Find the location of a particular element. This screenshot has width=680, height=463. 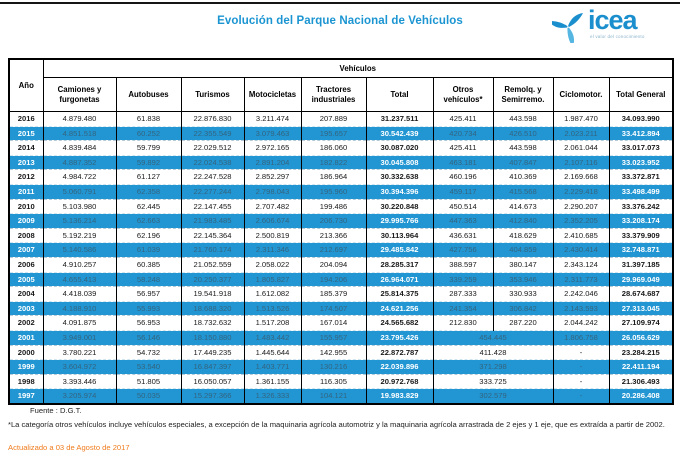

cell-camiones: 4.188.910 is located at coordinates (79, 308).